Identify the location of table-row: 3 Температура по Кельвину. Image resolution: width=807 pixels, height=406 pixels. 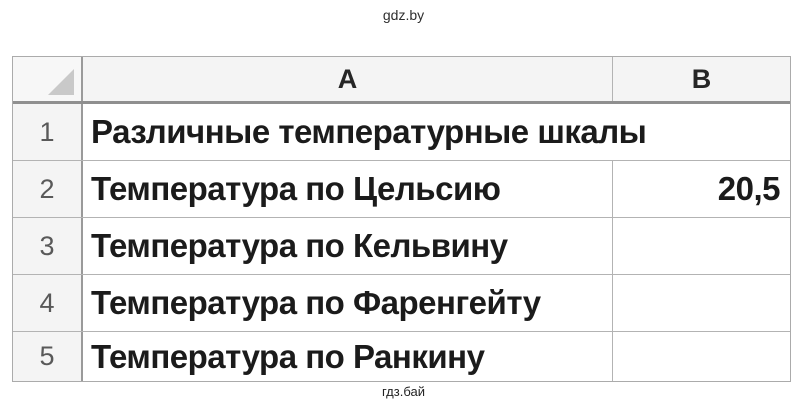
(401, 246).